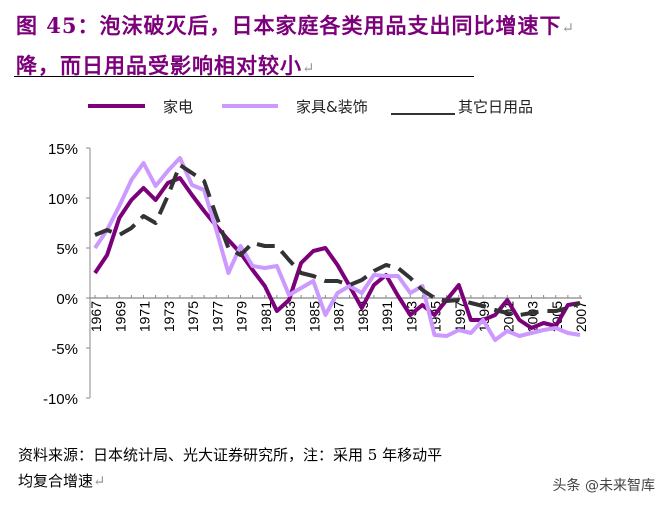 The width and height of the screenshot is (669, 511). Describe the element at coordinates (581, 316) in the screenshot. I see `x-tick-label: 2007` at that location.